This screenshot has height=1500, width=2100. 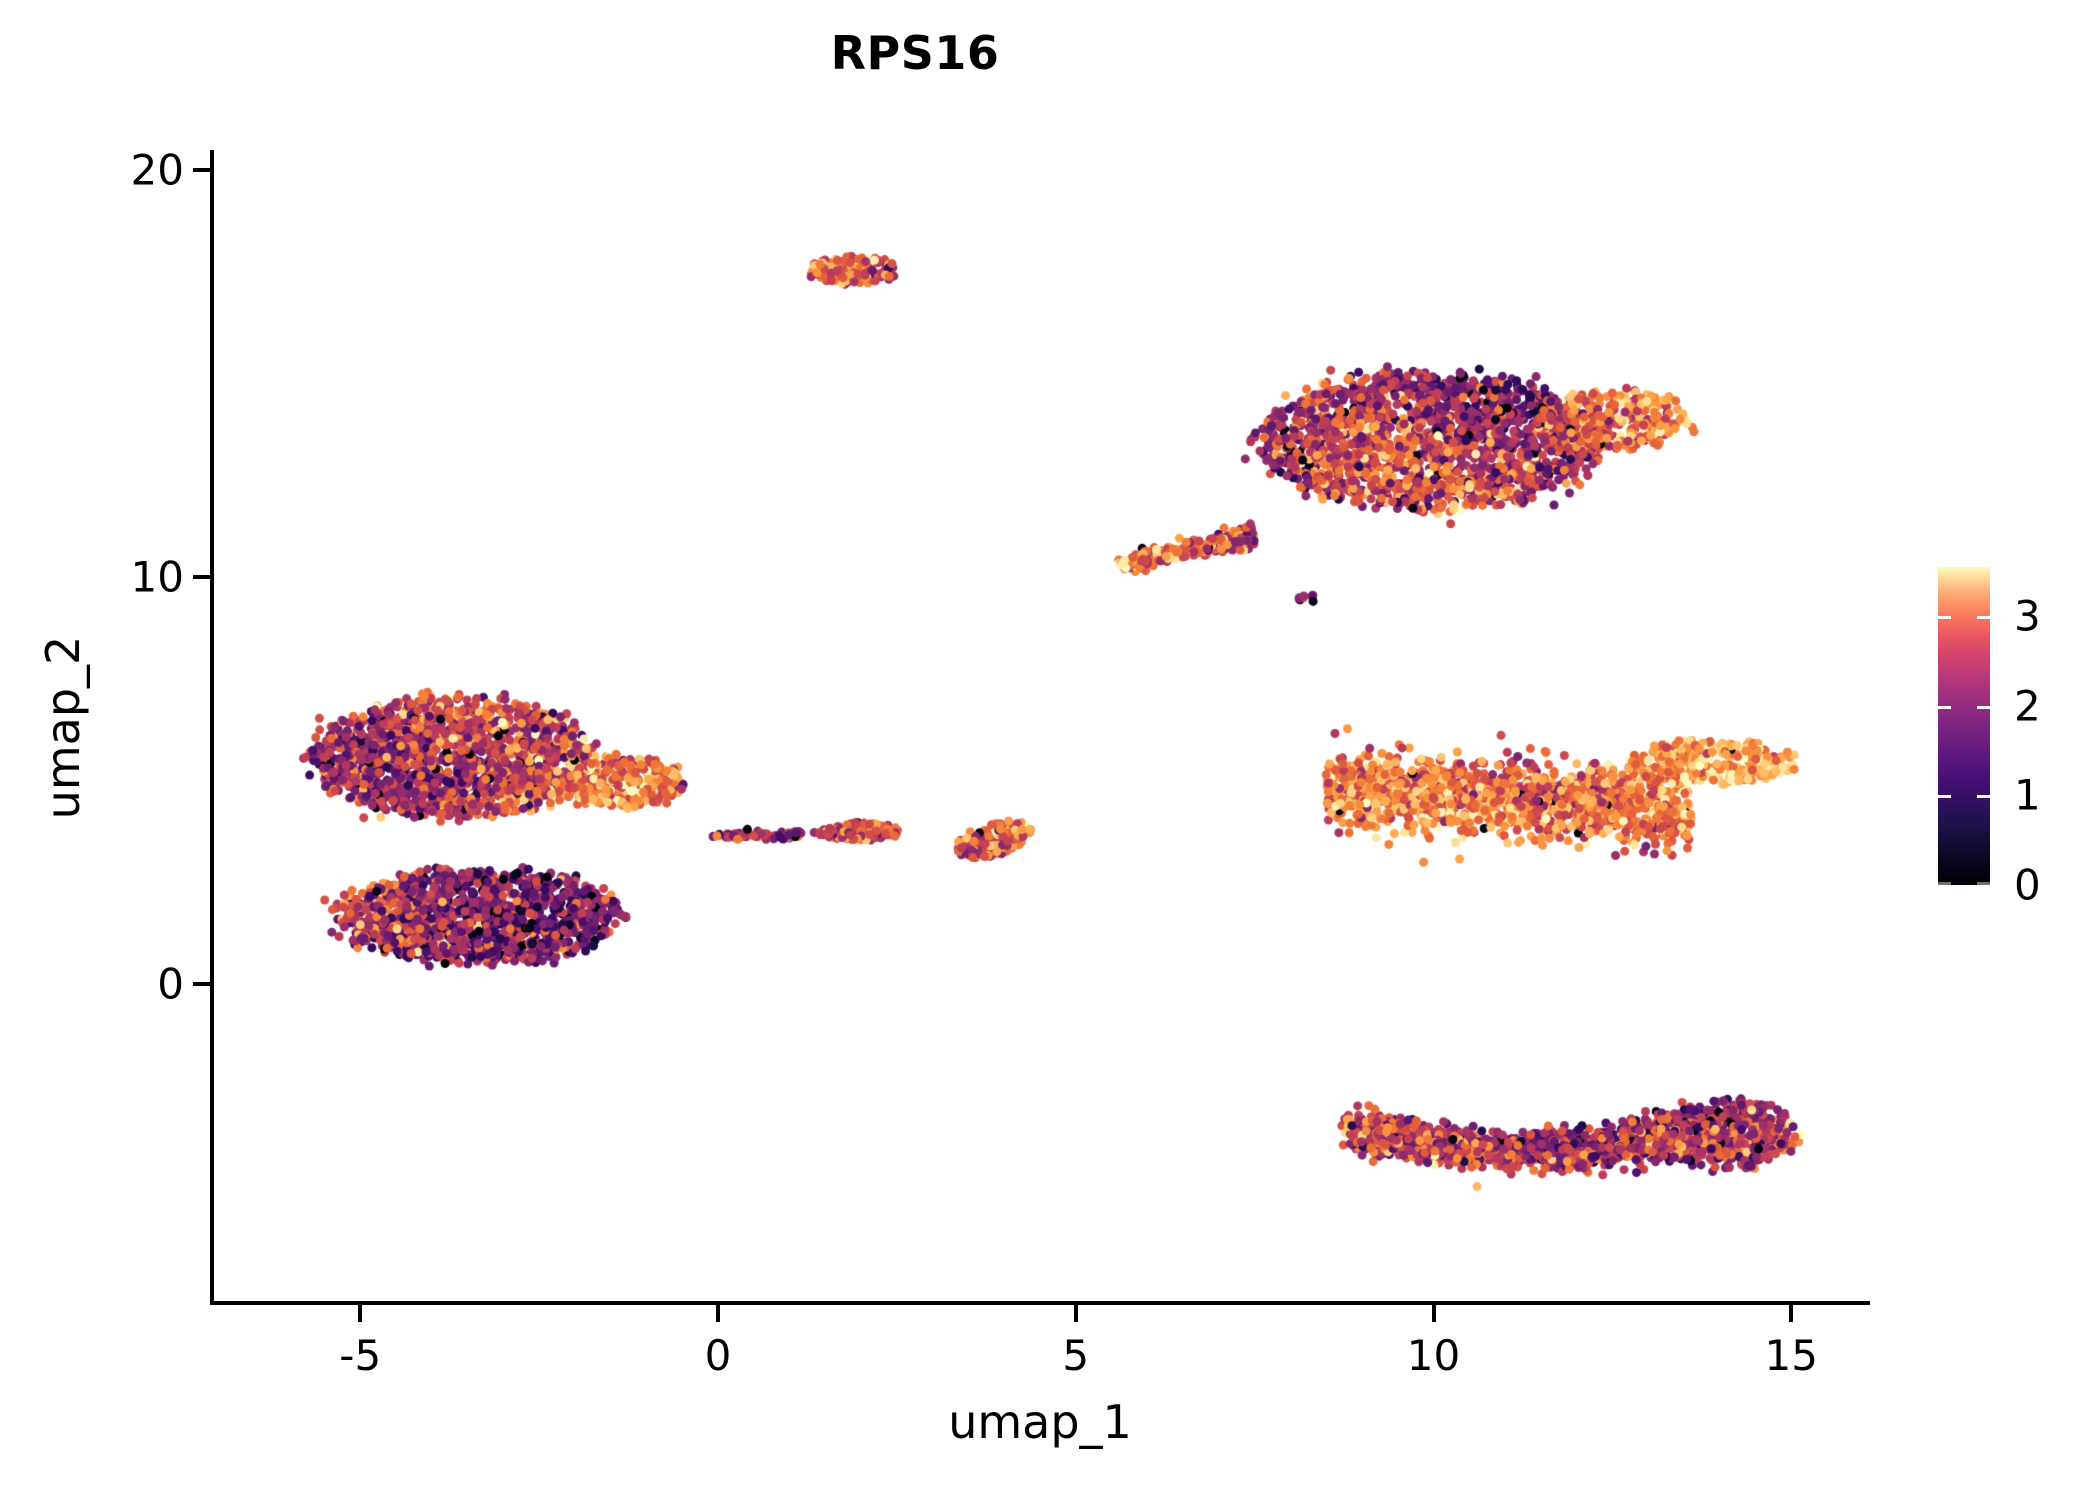 I want to click on colorbar-tick-label: 2, so click(x=2027, y=706).